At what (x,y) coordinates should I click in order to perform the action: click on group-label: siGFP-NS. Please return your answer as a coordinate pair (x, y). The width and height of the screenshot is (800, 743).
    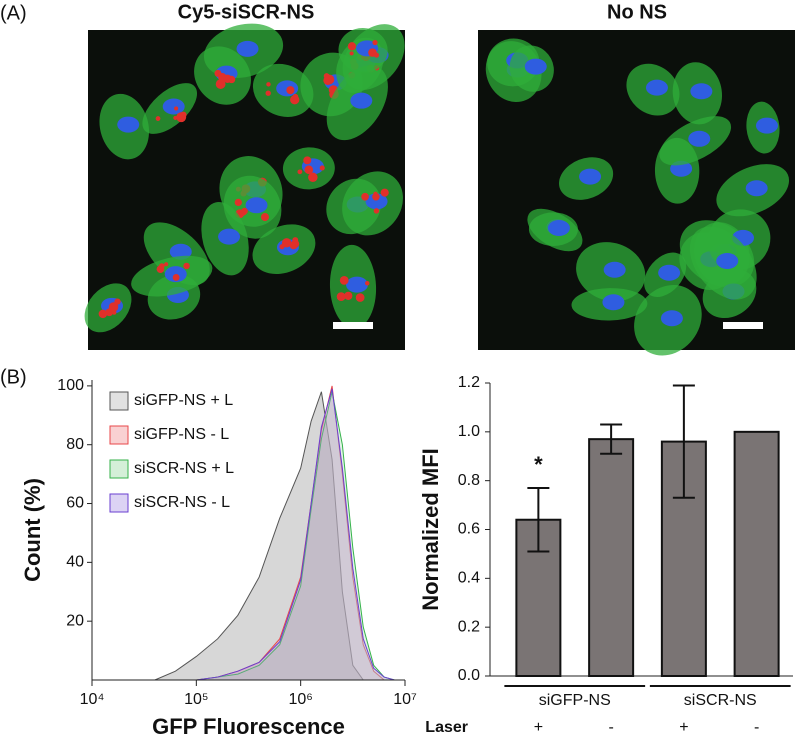
    Looking at the image, I should click on (575, 700).